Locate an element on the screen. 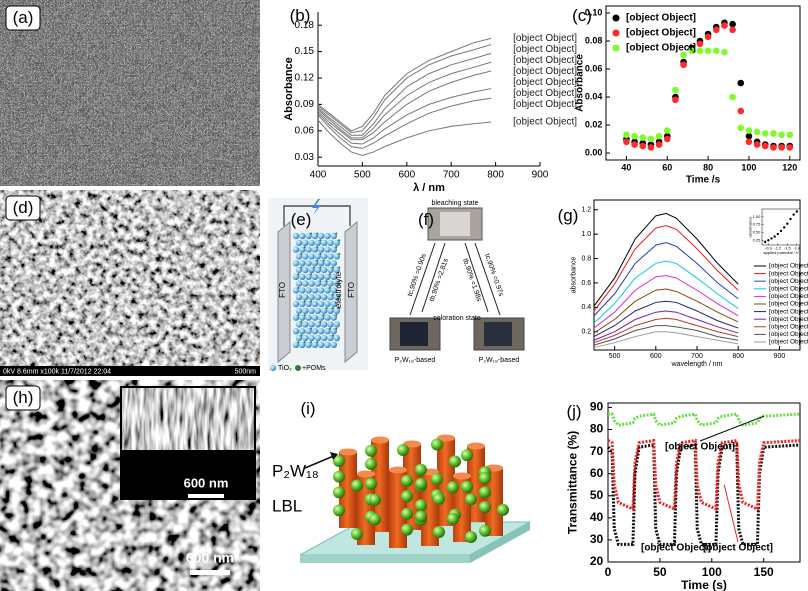 Image resolution: width=808 pixels, height=591 pixels. y-tick-label: 0.25 is located at coordinates (757, 239).